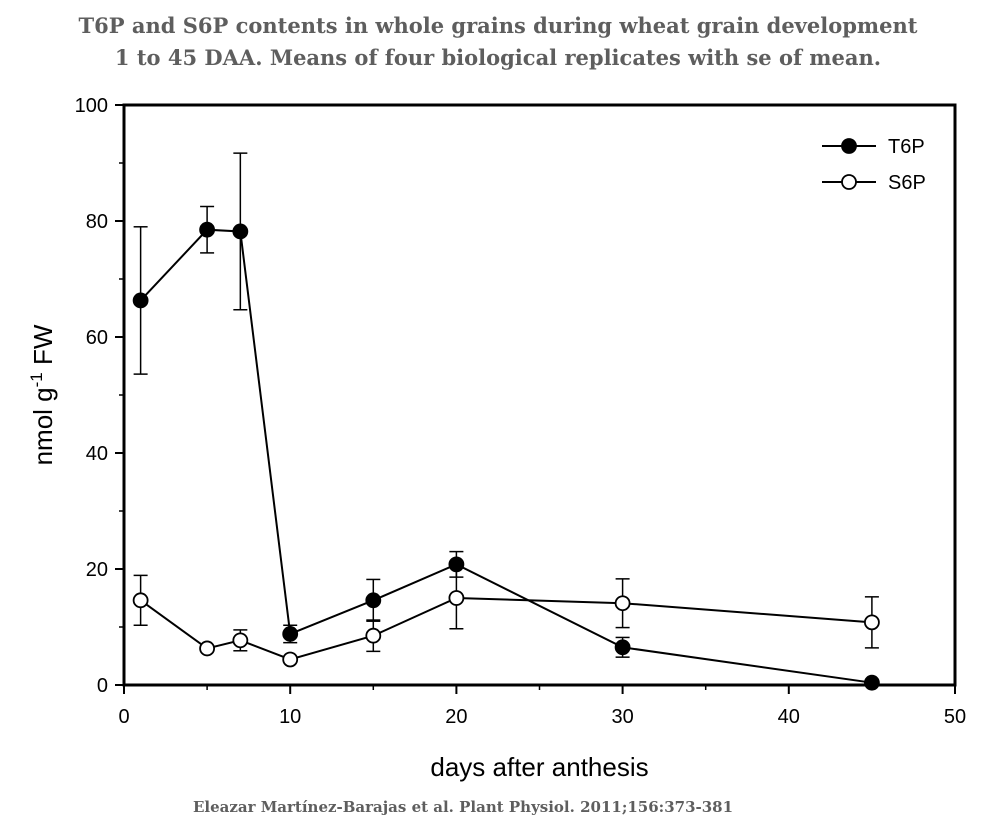 This screenshot has width=996, height=840. Describe the element at coordinates (456, 717) in the screenshot. I see `x-tick-label: 20` at that location.